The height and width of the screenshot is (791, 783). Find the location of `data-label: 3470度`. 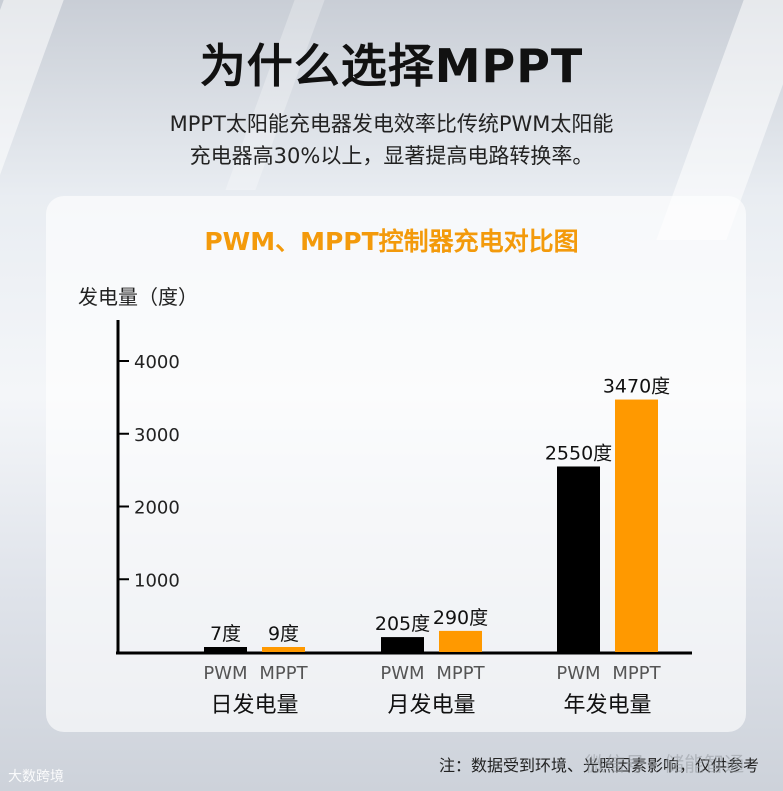

data-label: 3470度 is located at coordinates (636, 387).